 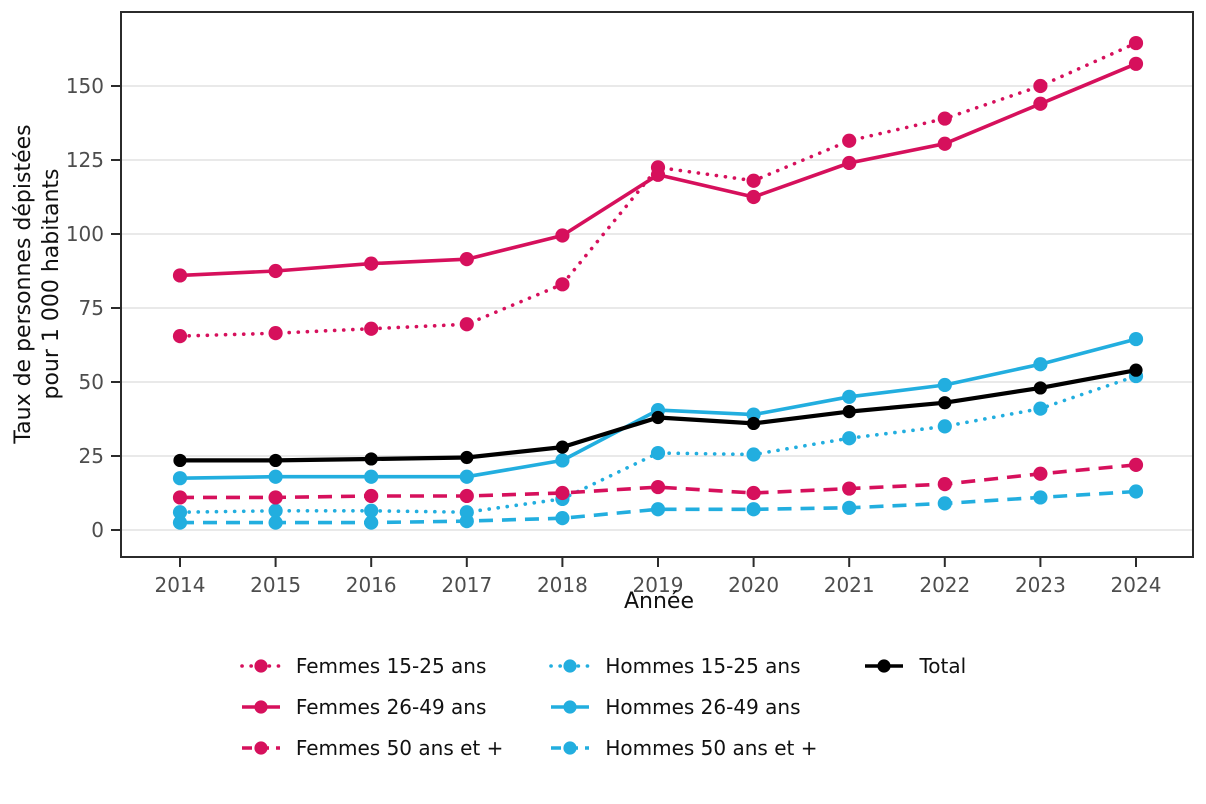 I want to click on legend-column: Total, so click(x=914, y=666).